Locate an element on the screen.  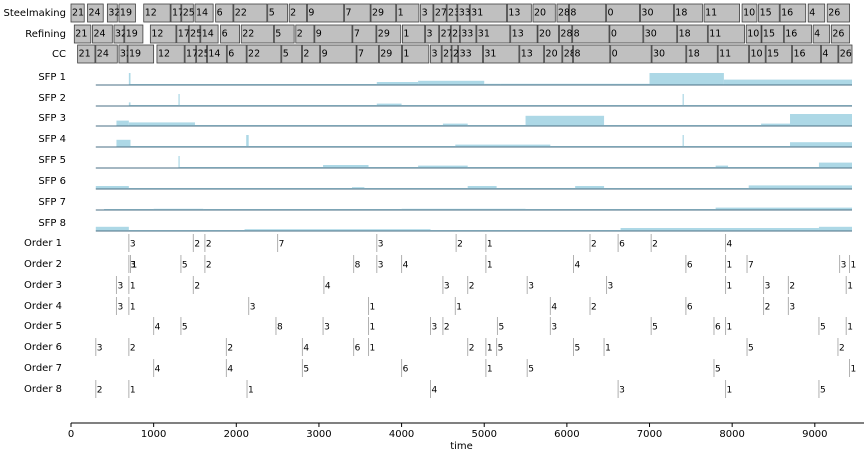
block-label: 20 is located at coordinates (552, 54).